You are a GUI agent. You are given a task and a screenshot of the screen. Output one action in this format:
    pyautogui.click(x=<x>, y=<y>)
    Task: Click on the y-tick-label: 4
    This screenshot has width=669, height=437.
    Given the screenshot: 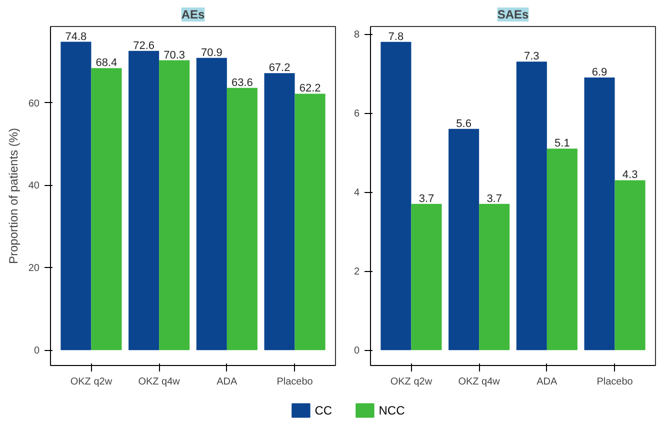 What is the action you would take?
    pyautogui.click(x=357, y=193)
    